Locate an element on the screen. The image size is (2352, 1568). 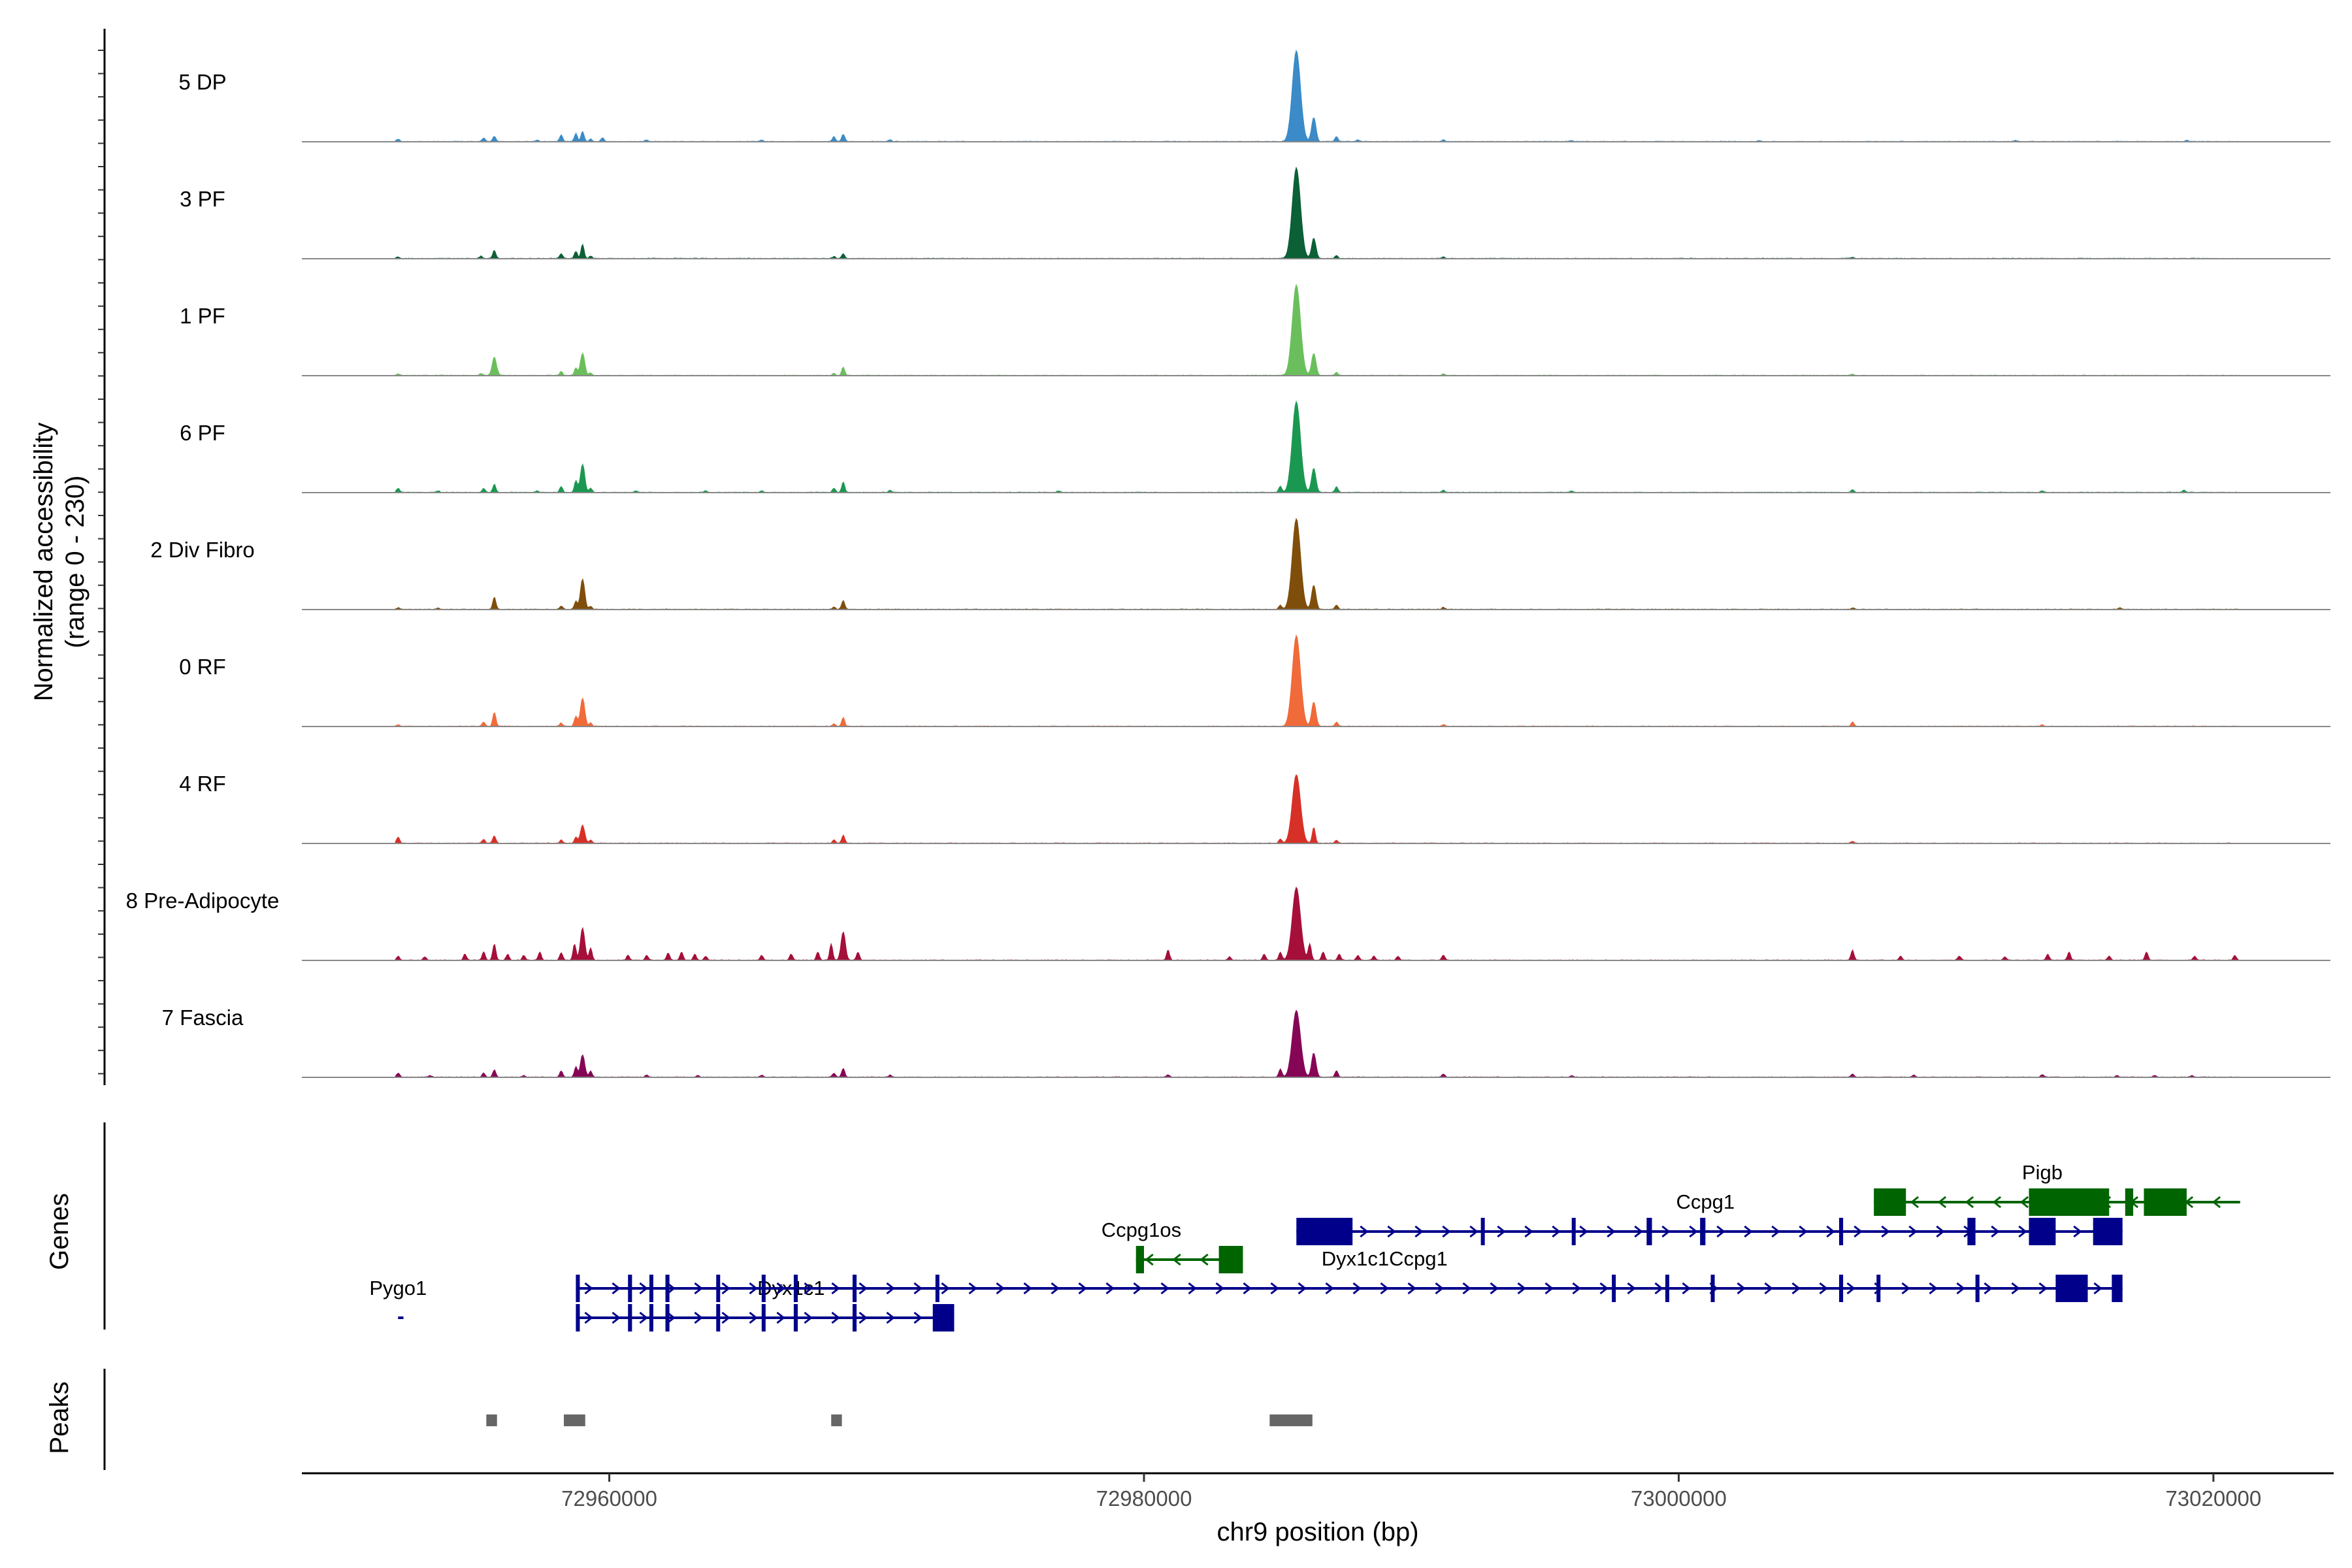
track-label: 7 Fascia is located at coordinates (203, 1017).